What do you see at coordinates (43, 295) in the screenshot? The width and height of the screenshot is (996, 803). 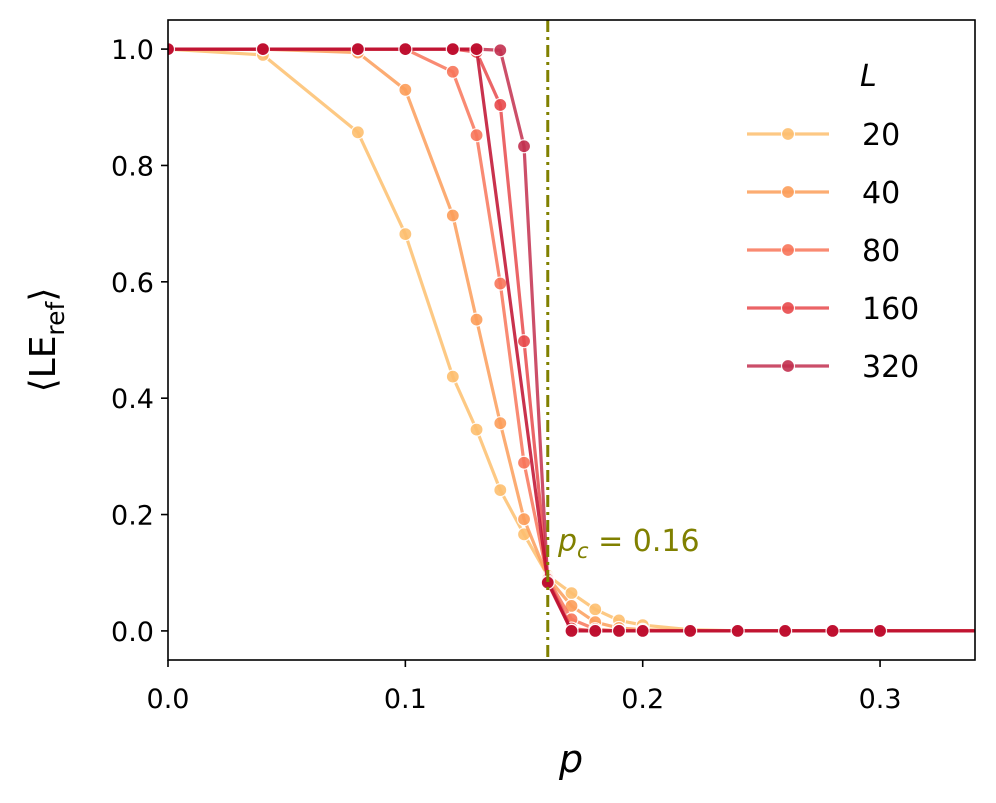 I see `y-axis-label-close: ⟩` at bounding box center [43, 295].